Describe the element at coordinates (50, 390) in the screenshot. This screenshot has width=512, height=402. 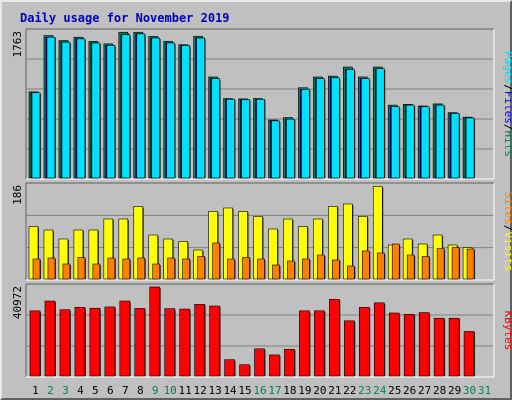
I see `x-tick-day: 2` at that location.